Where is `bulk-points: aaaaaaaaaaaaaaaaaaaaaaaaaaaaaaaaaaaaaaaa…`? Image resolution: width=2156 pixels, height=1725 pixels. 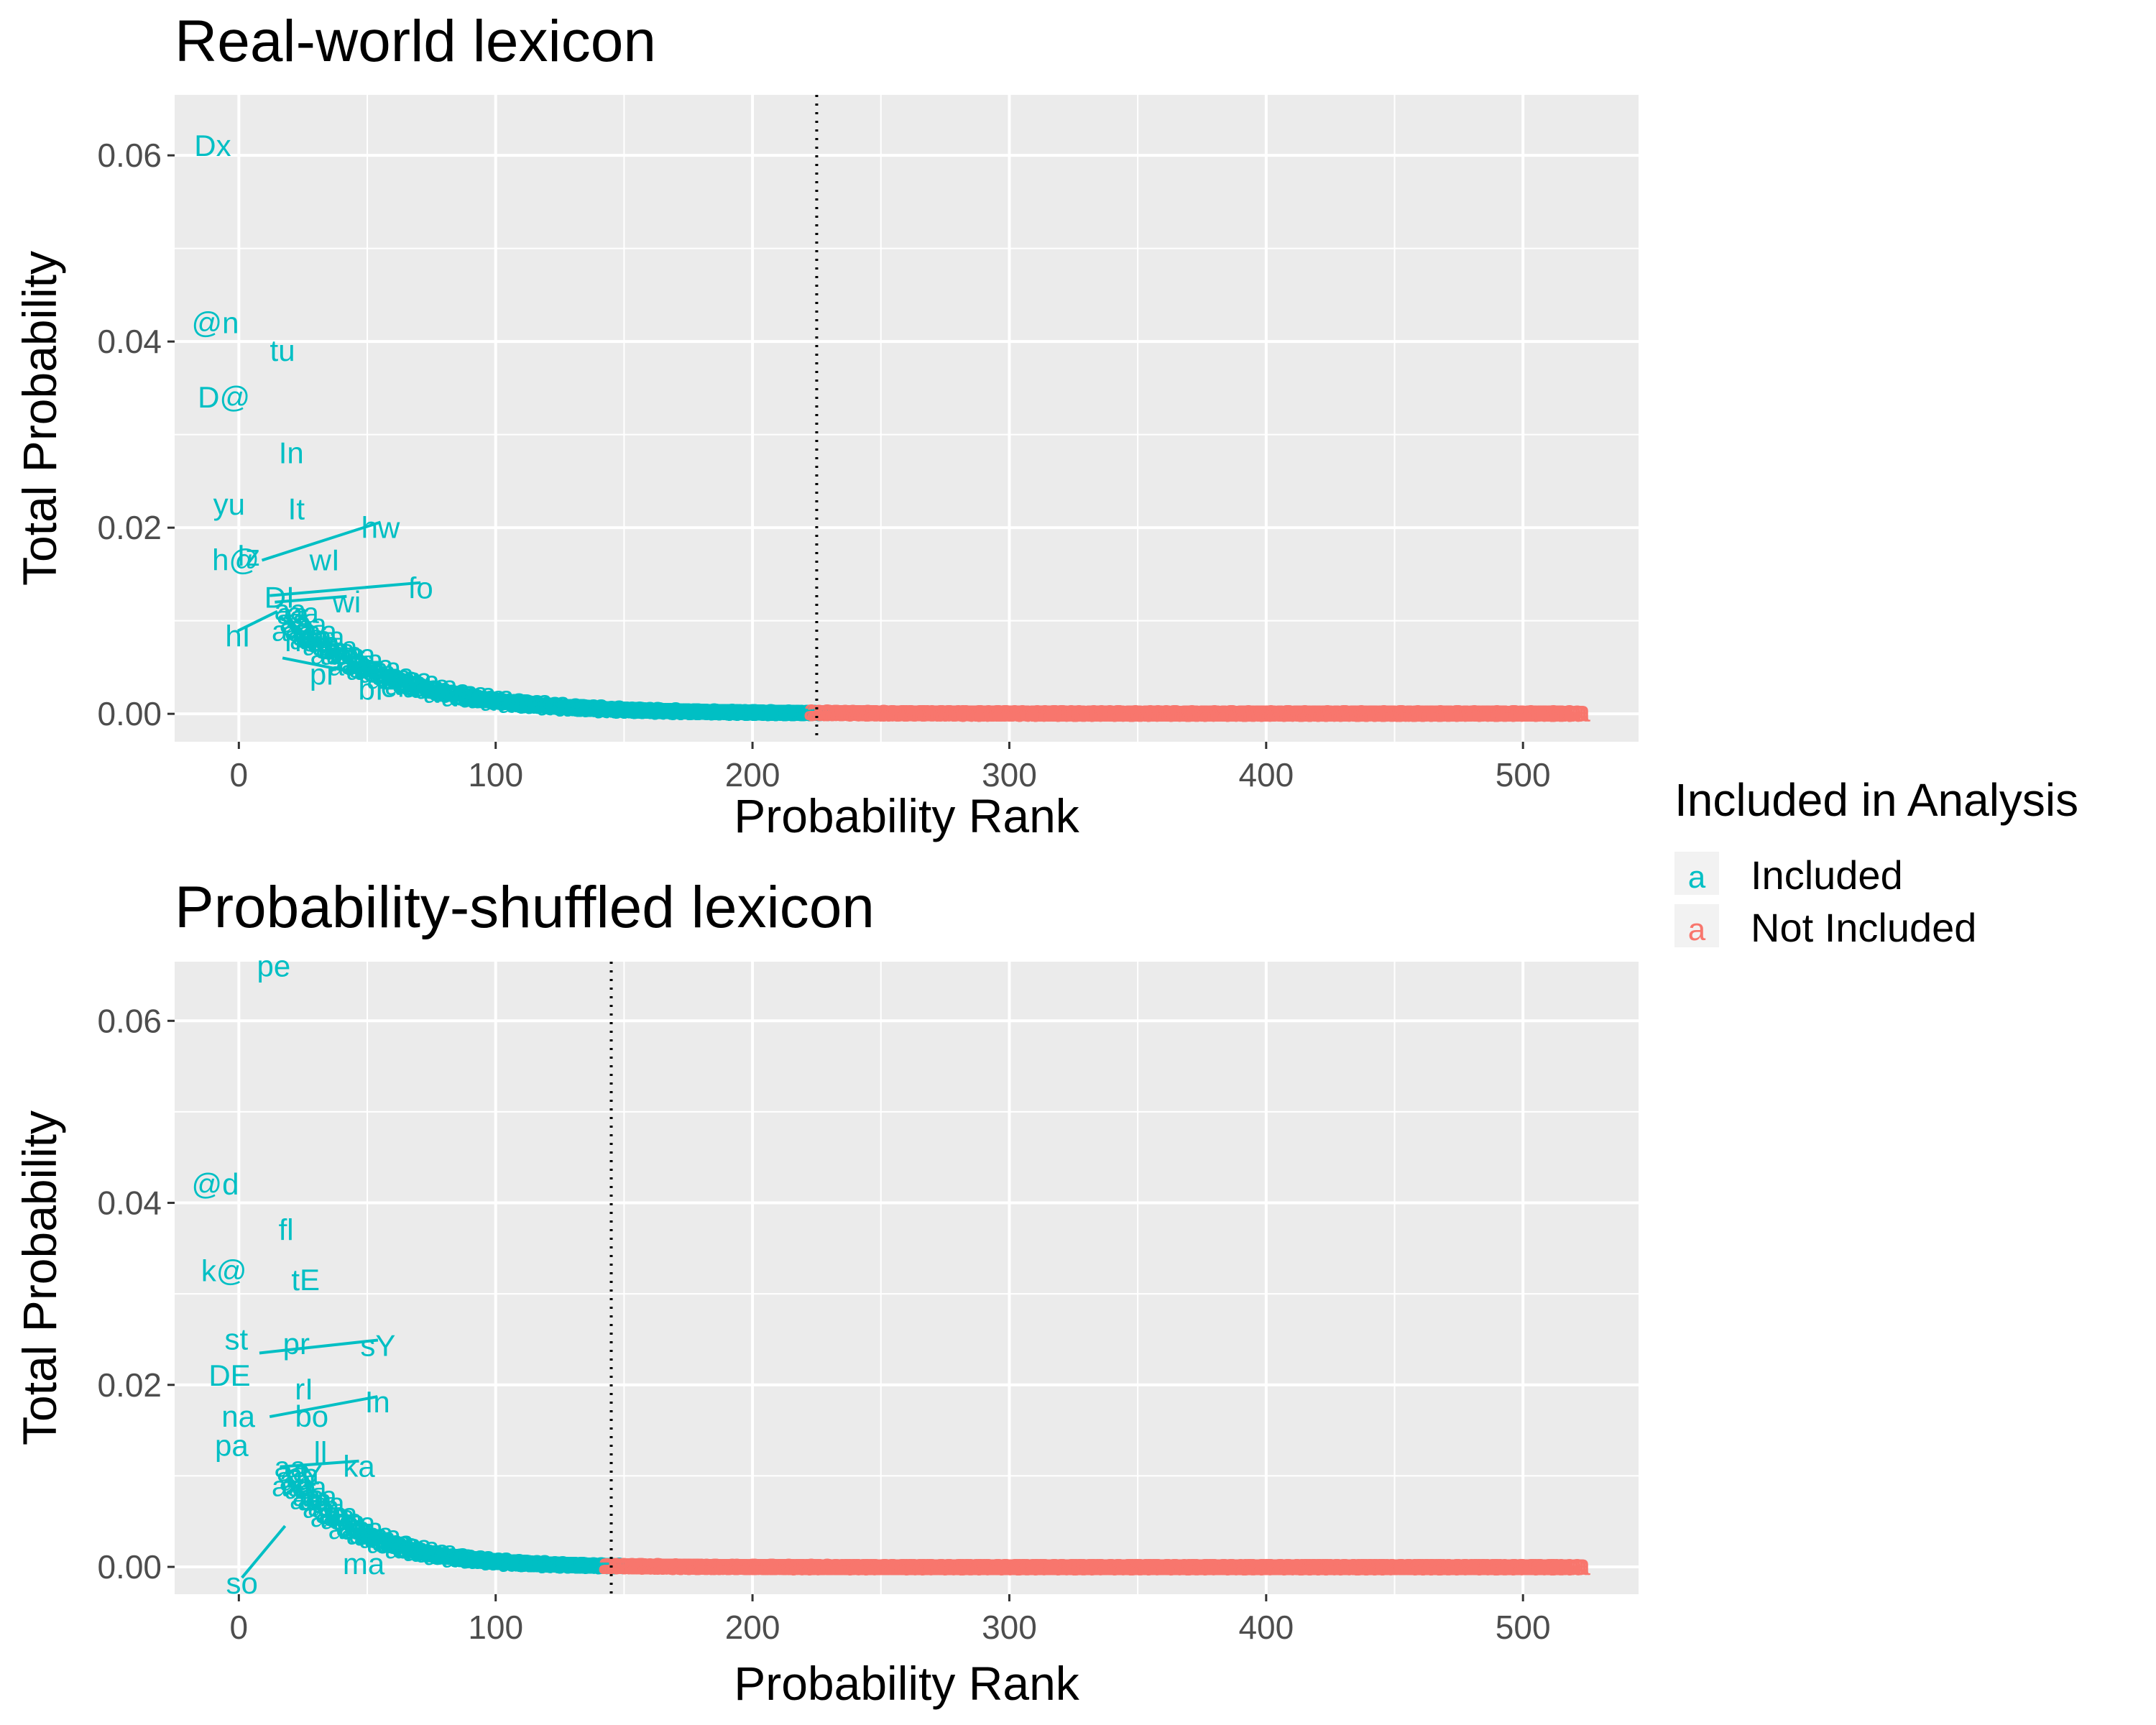
bulk-points: aaaaaaaaaaaaaaaaaaaaaaaaaaaaaaaaaaaaaaaa… is located at coordinates (931, 1517).